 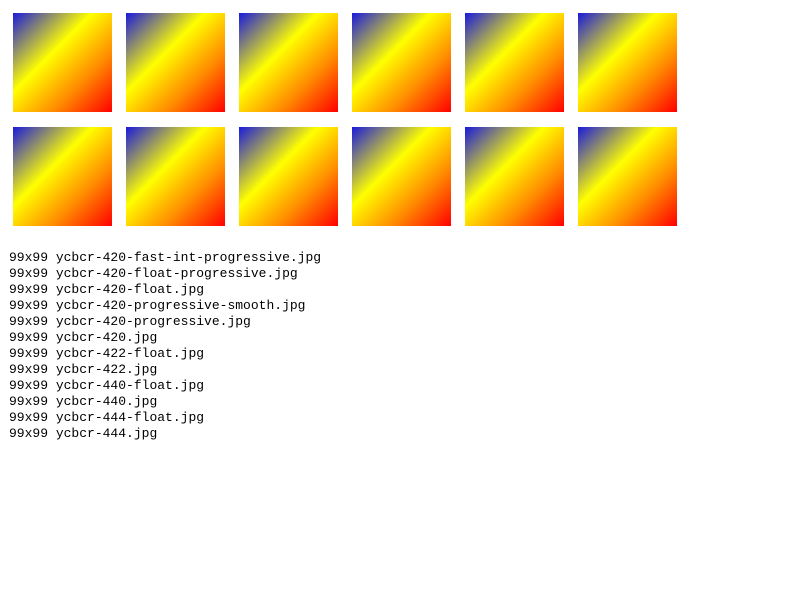 What do you see at coordinates (106, 401) in the screenshot?
I see `file-name: ycbcr-440.jpg` at bounding box center [106, 401].